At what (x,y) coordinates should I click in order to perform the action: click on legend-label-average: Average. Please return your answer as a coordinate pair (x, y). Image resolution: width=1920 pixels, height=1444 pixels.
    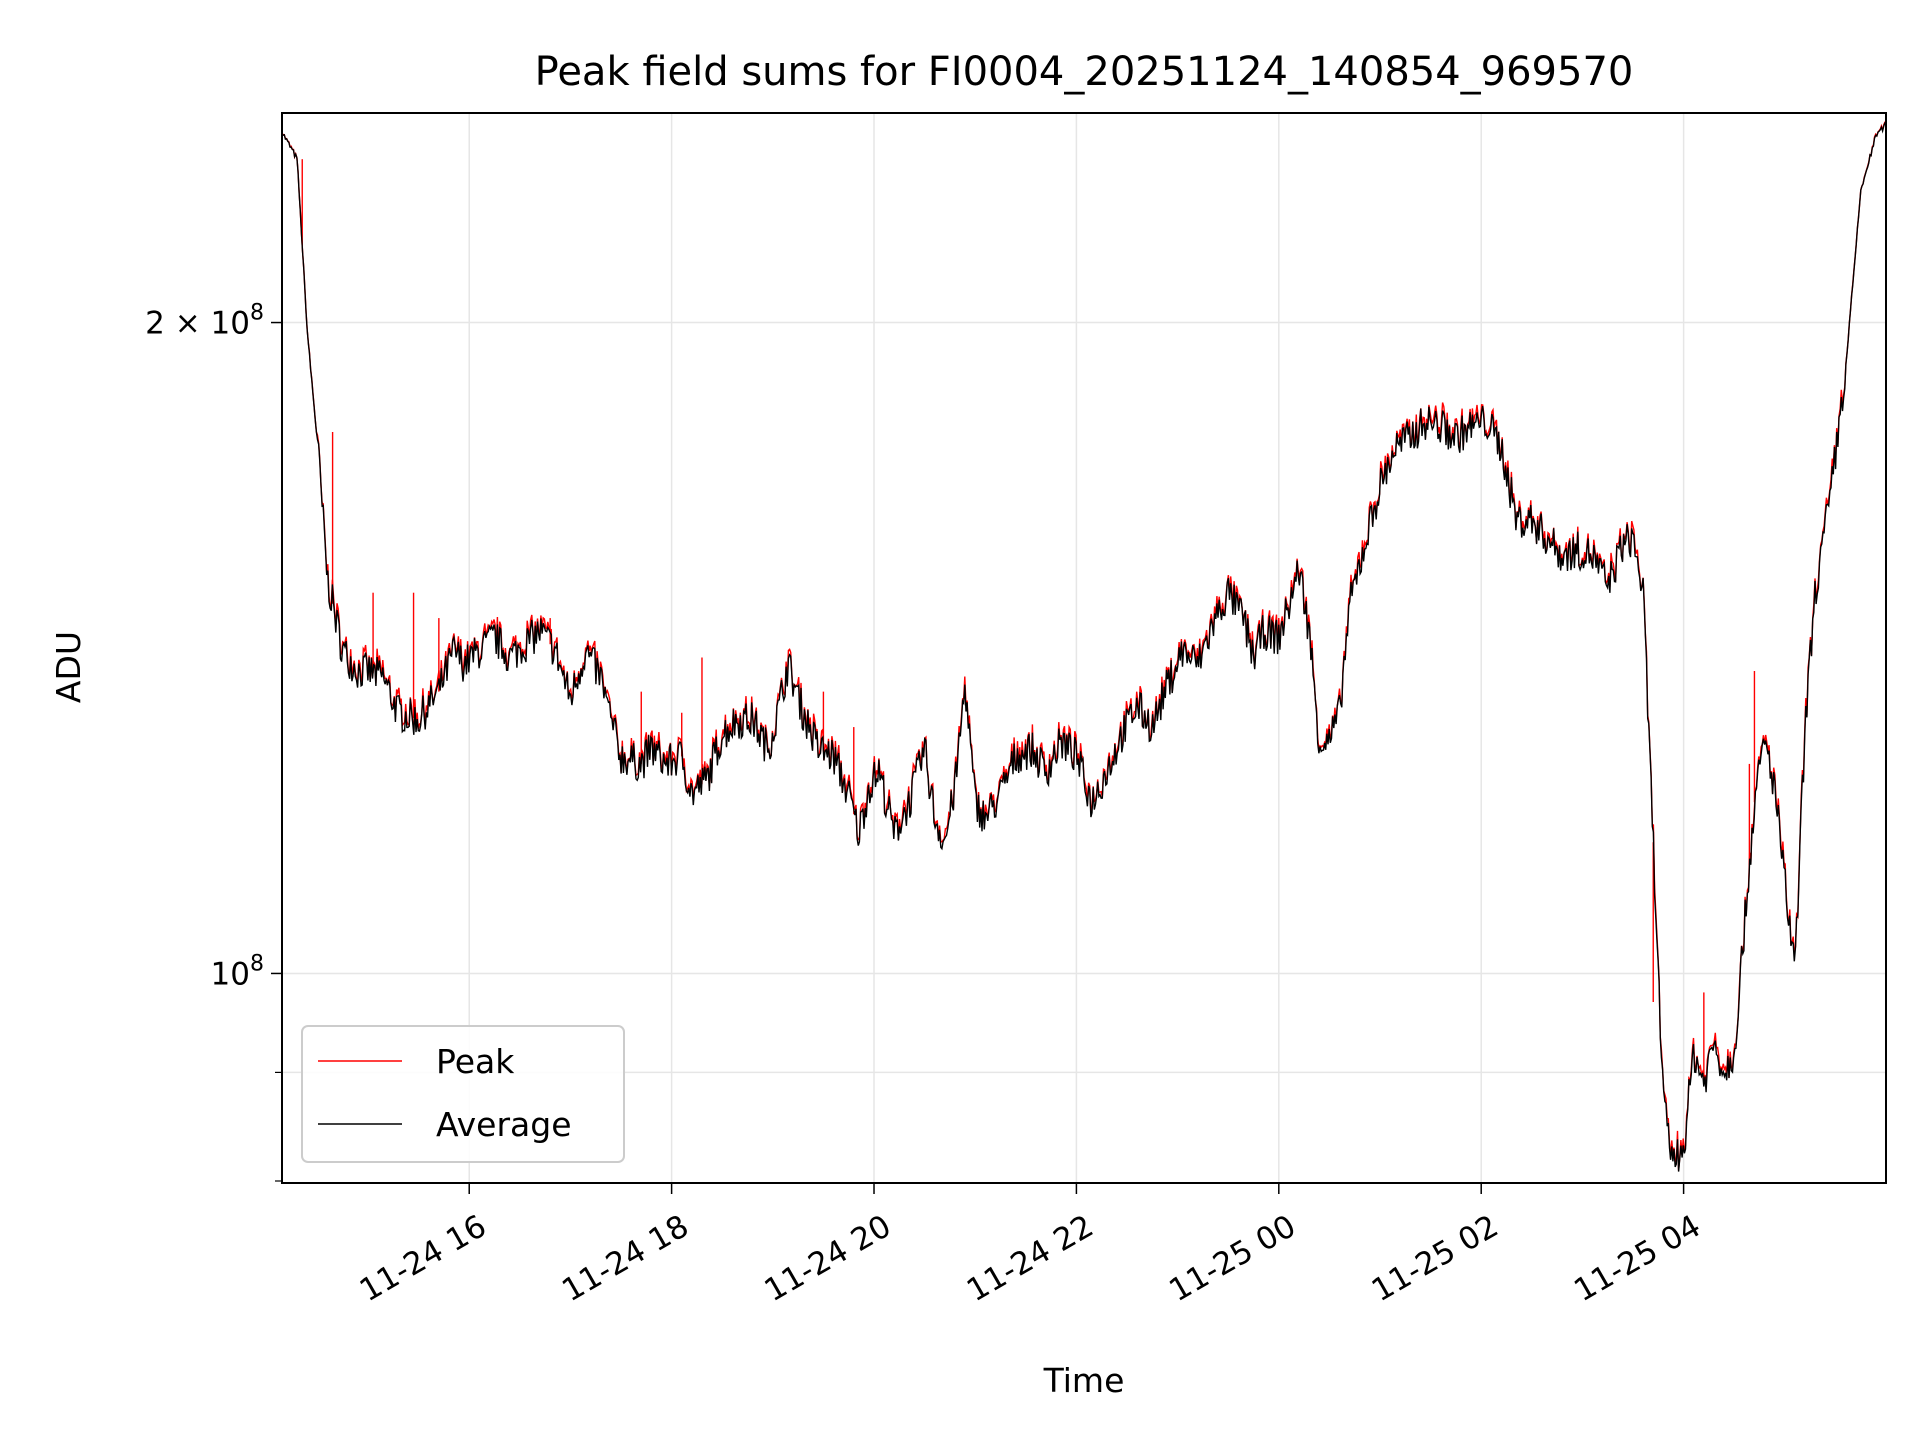
    Looking at the image, I should click on (504, 1124).